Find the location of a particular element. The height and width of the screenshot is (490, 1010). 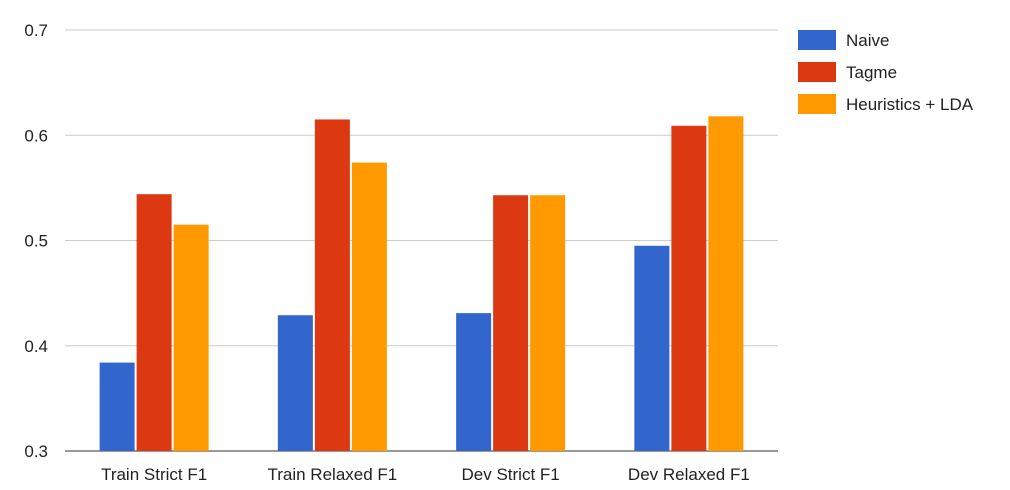

legend-label: Tagme is located at coordinates (871, 72).